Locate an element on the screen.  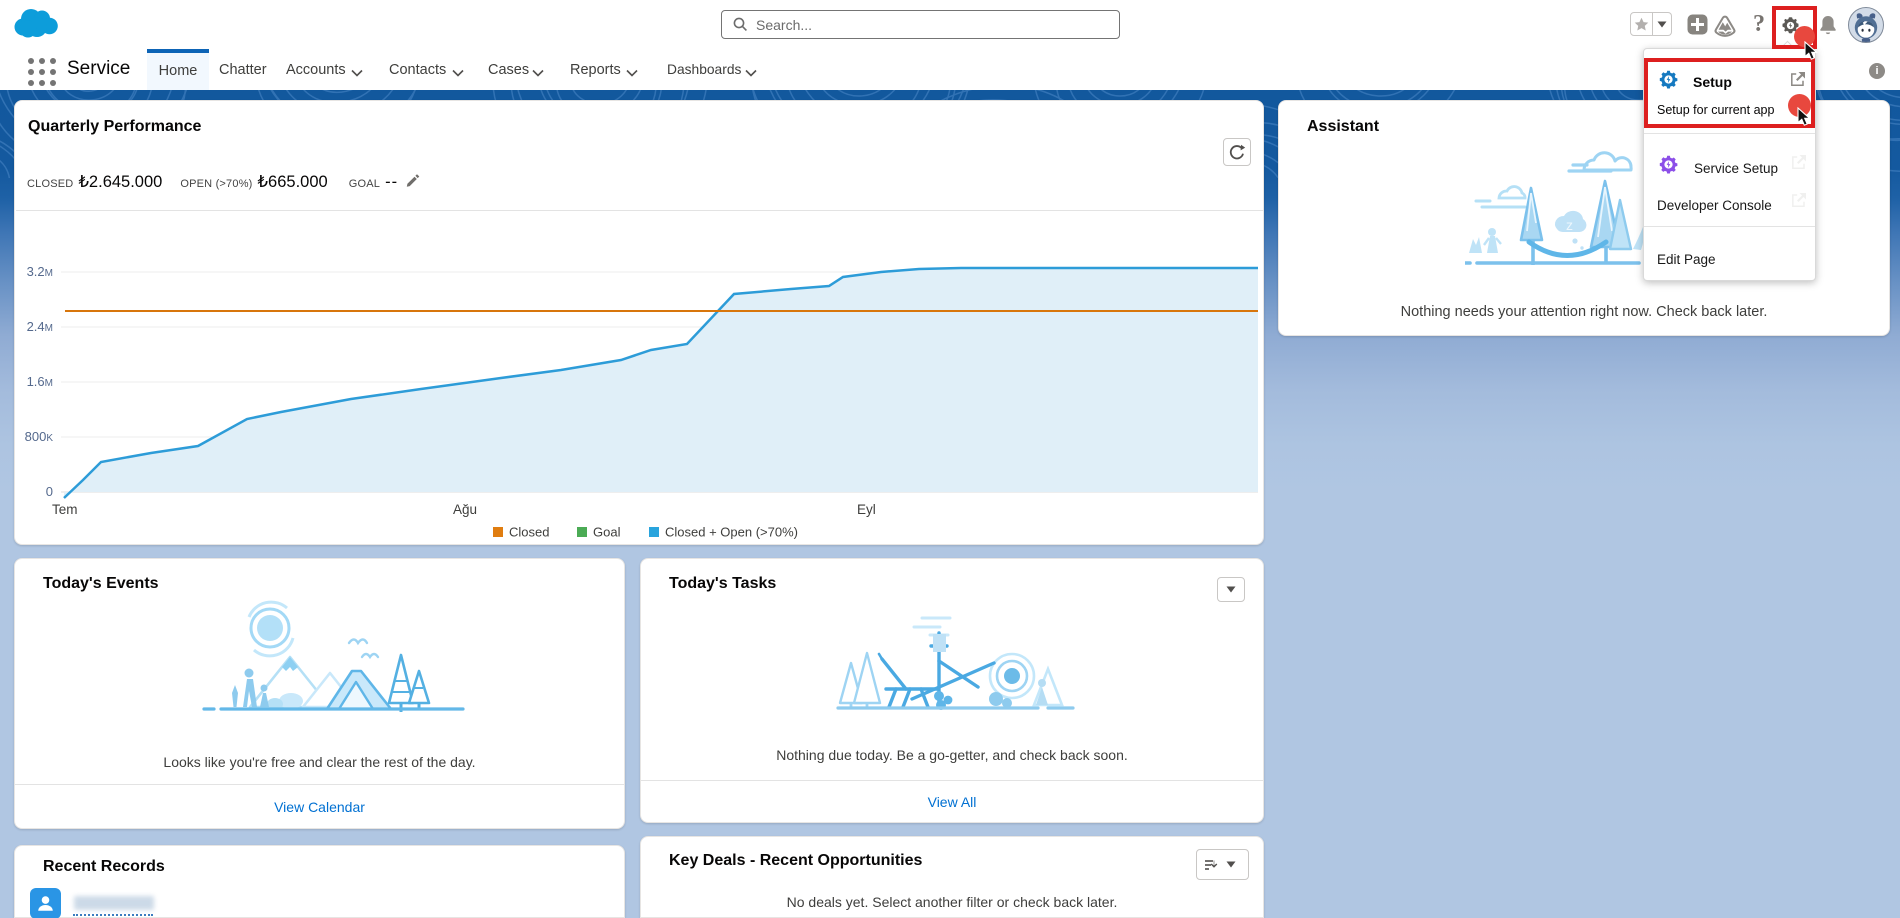
svg-text: Goal is located at coordinates (607, 532).